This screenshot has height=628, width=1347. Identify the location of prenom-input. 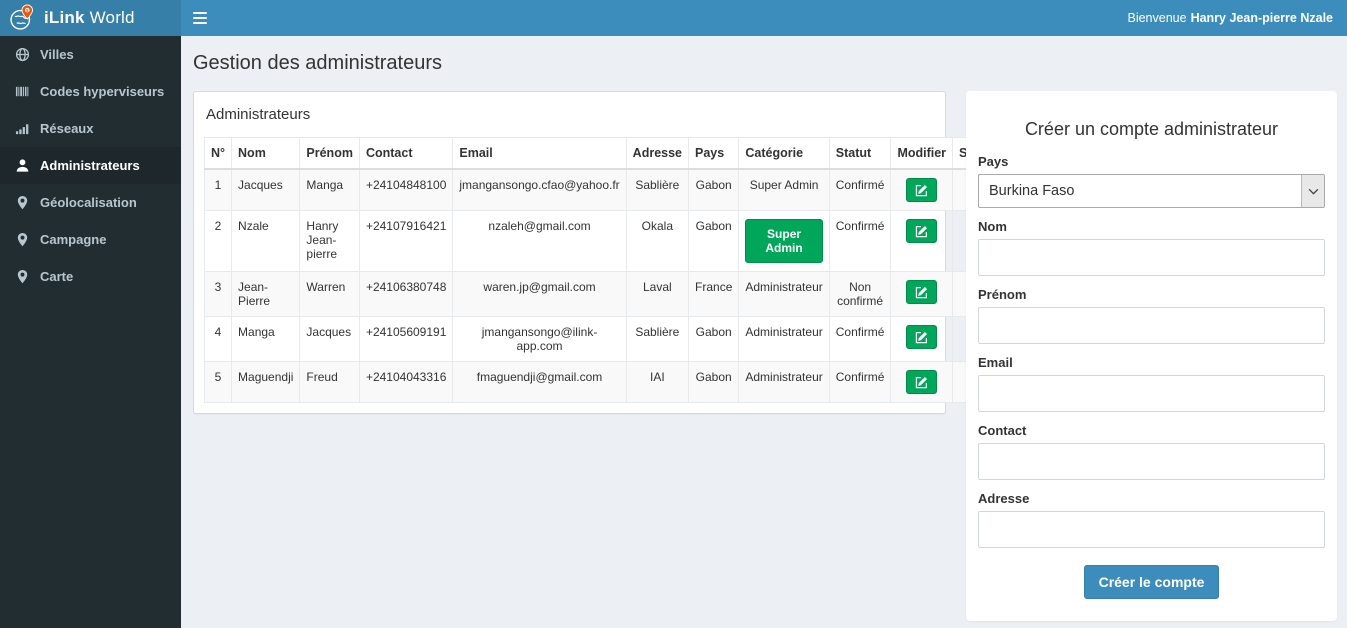
(1151, 325).